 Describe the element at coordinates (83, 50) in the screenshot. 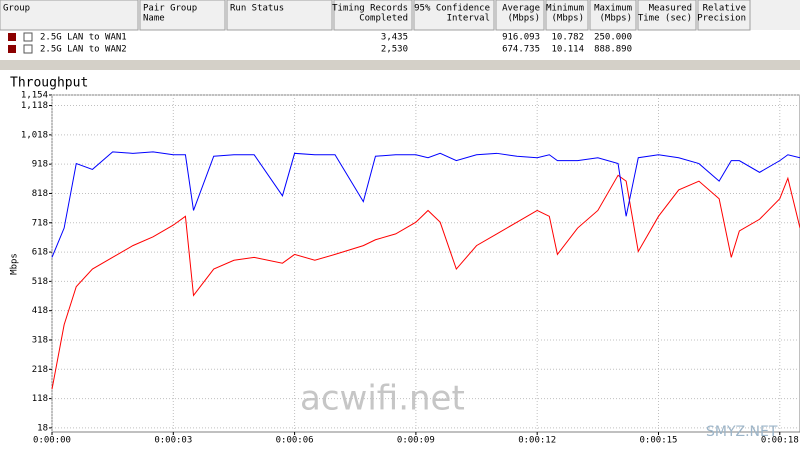

I see `row-name: 2.5G LAN to WAN2` at that location.